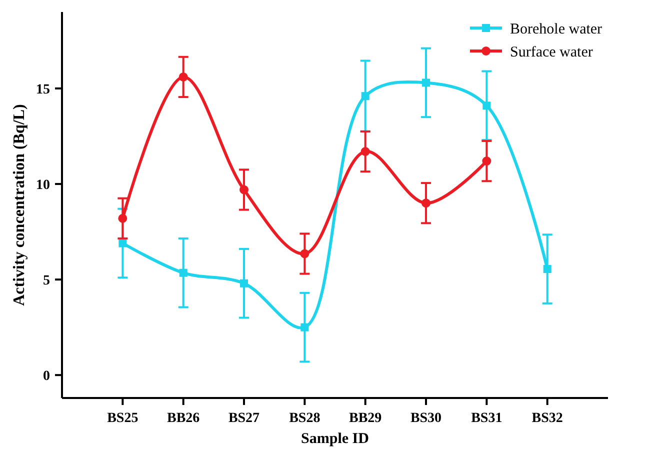 This screenshot has width=646, height=451. I want to click on x-tick-label: BS28, so click(304, 418).